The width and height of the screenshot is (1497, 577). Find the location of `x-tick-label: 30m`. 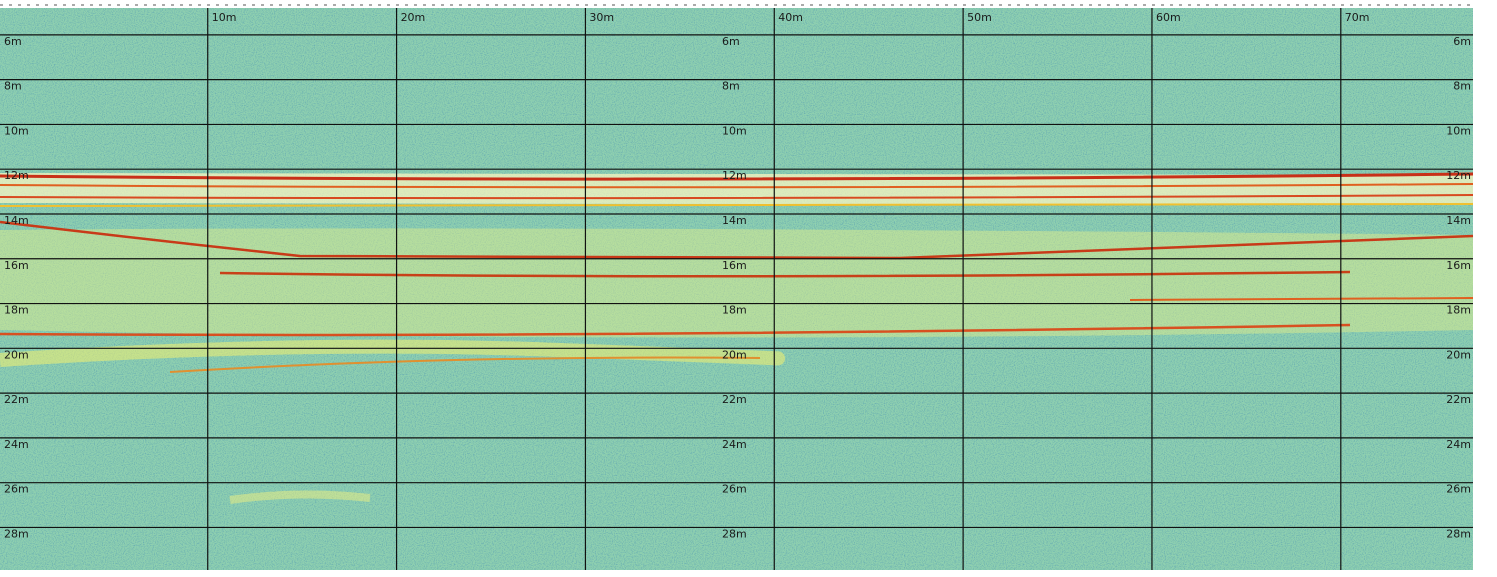

x-tick-label: 30m is located at coordinates (601, 17).